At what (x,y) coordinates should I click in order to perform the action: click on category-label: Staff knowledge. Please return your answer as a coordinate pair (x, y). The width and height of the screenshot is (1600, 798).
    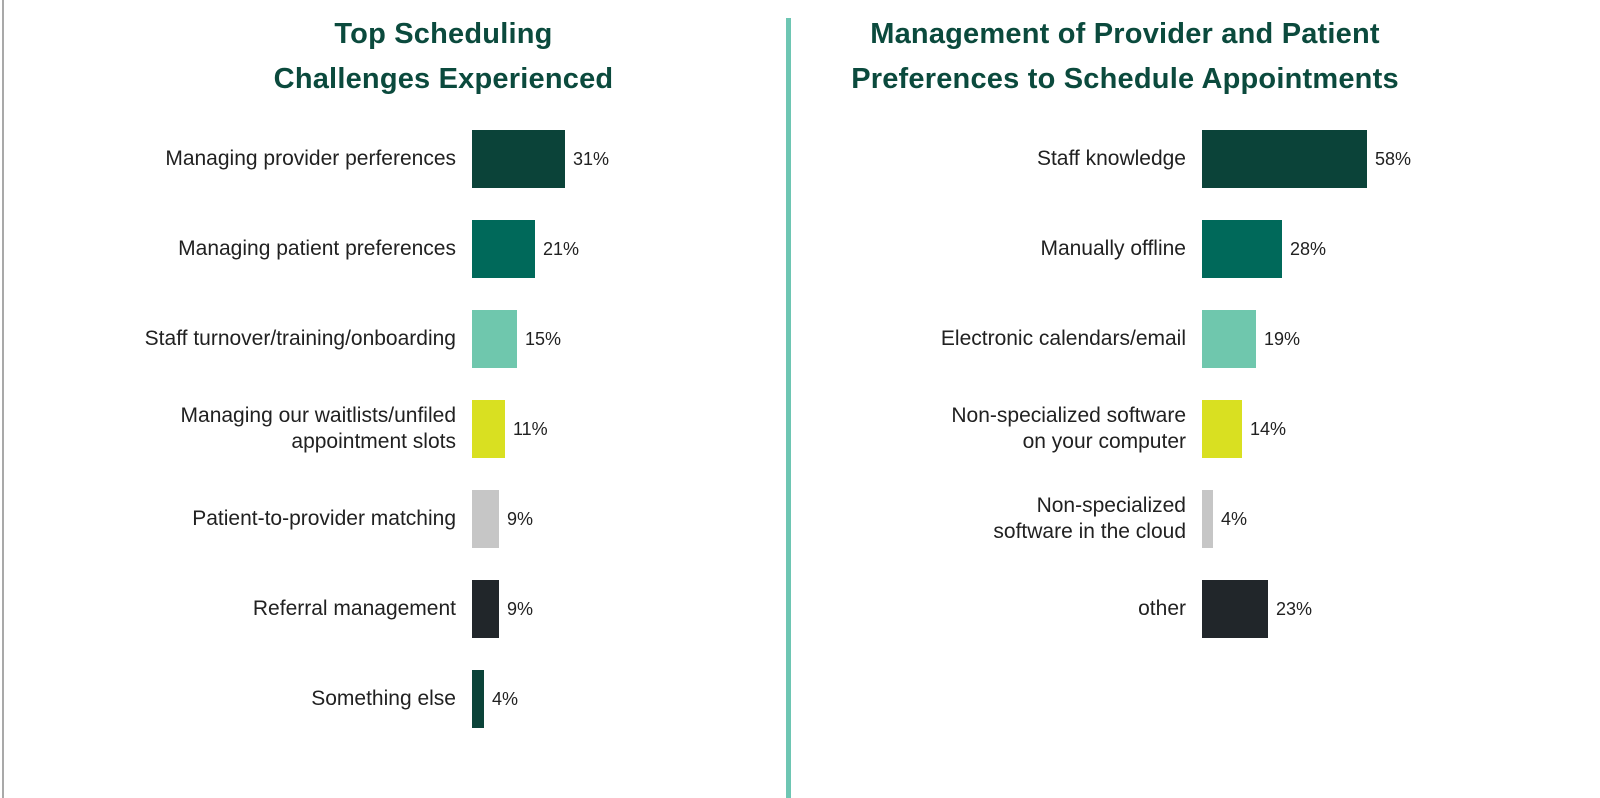
    Looking at the image, I should click on (1111, 158).